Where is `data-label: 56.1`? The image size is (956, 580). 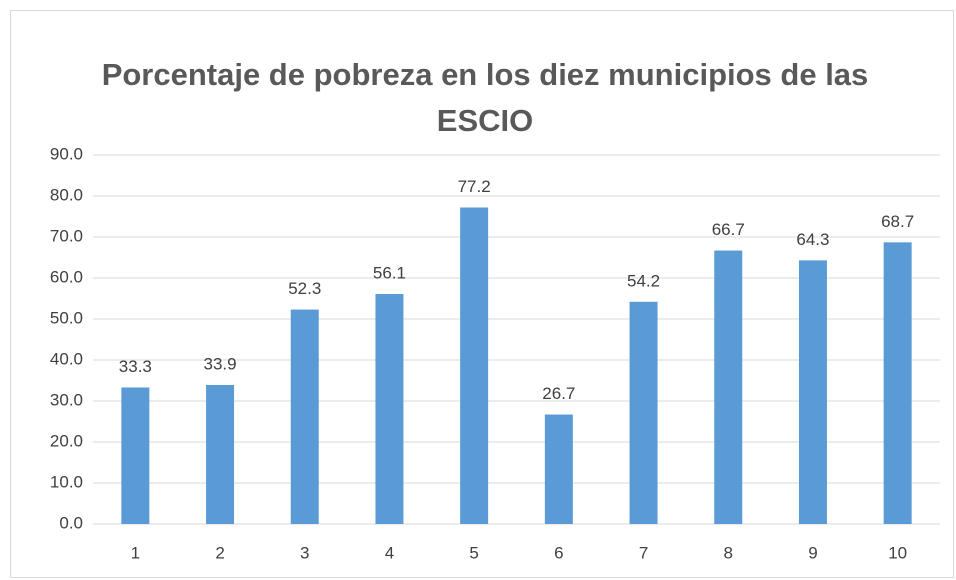 data-label: 56.1 is located at coordinates (389, 272).